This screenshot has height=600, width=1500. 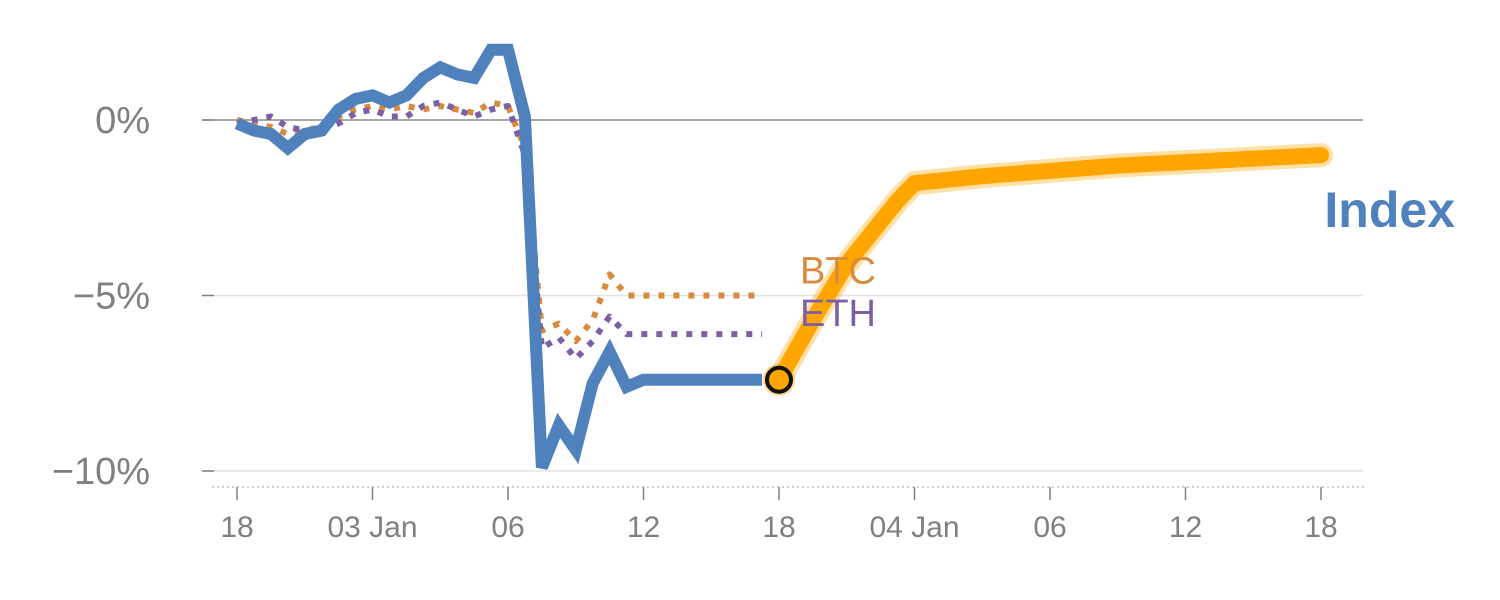 What do you see at coordinates (838, 314) in the screenshot?
I see `series-label-eth: ETH` at bounding box center [838, 314].